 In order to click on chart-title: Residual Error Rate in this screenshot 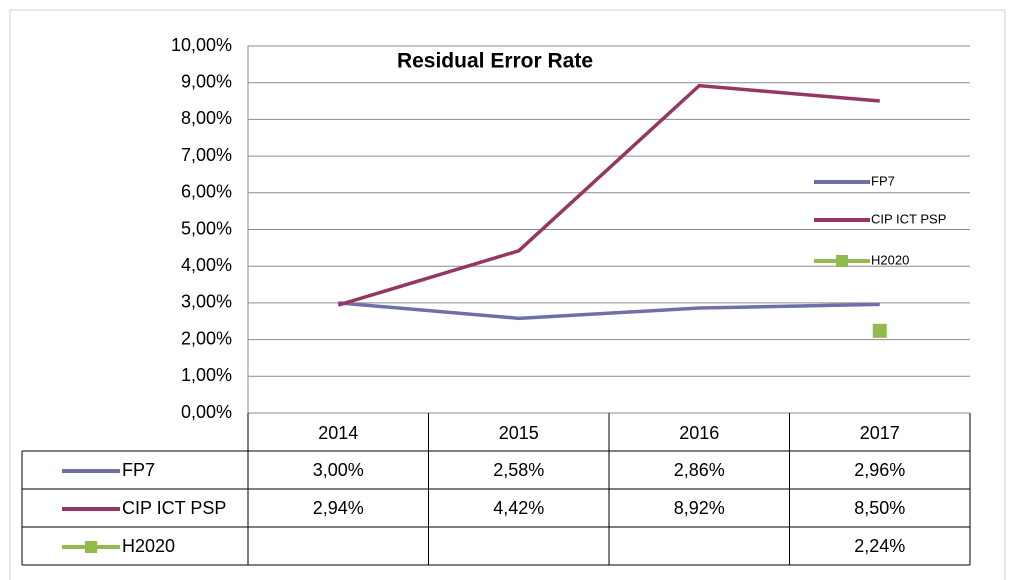, I will do `click(495, 61)`.